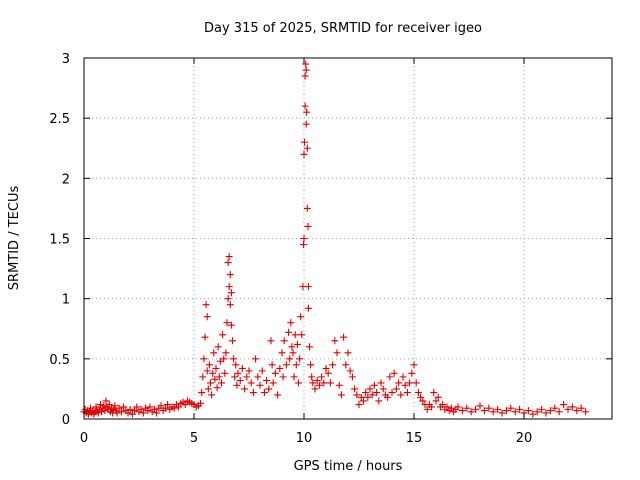  I want to click on y-tick-label: 1, so click(66, 300).